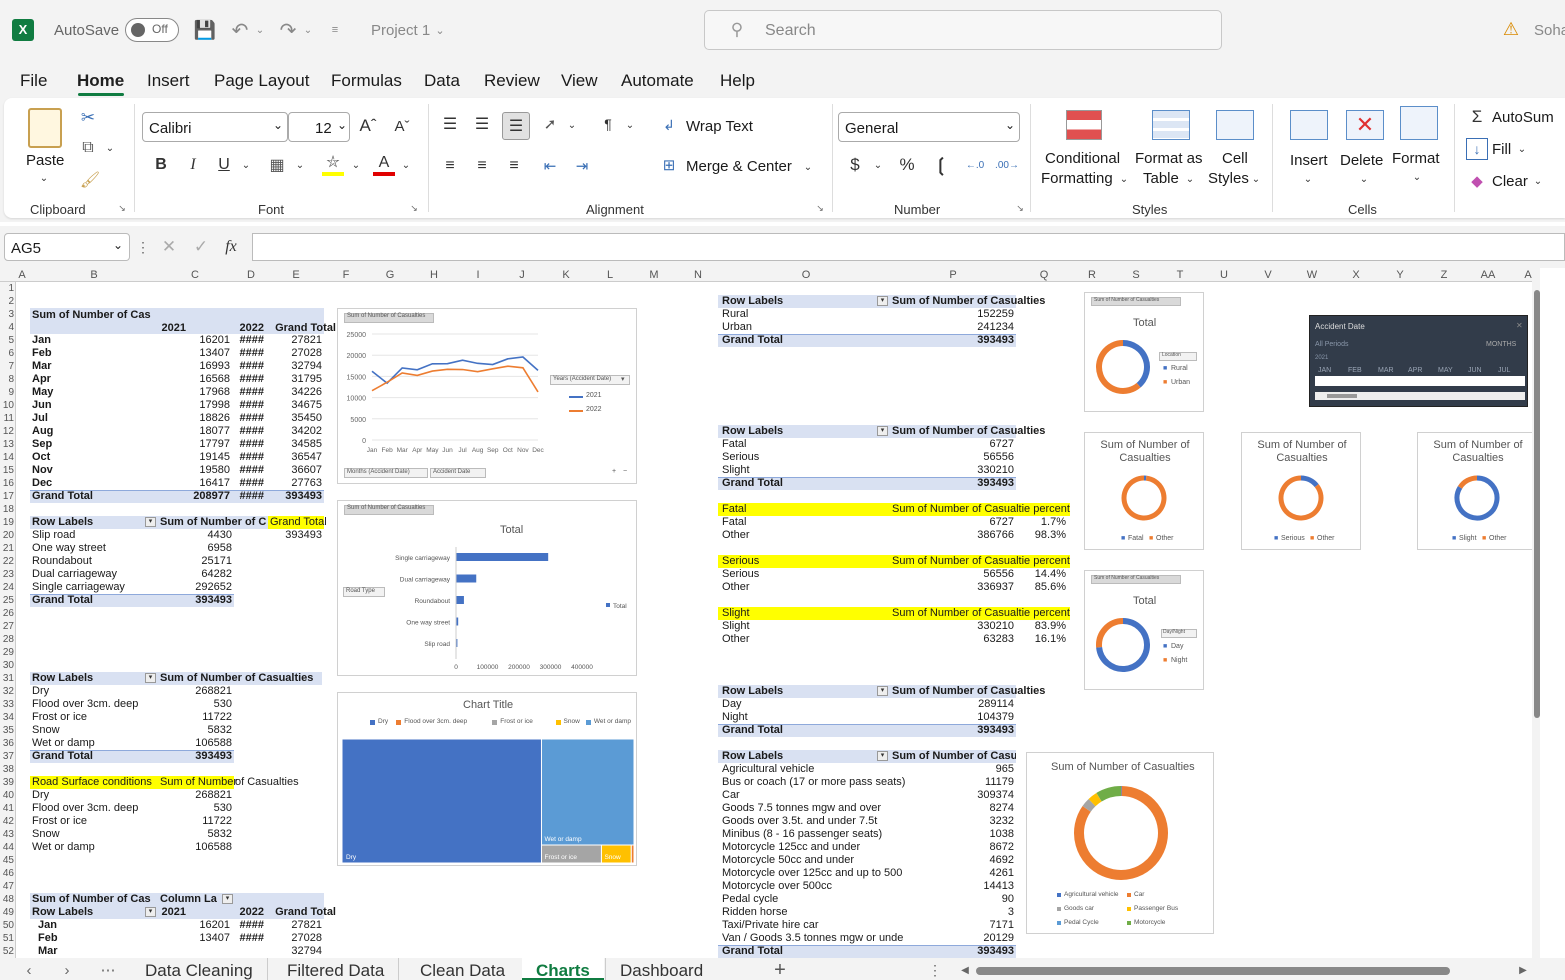 The image size is (1565, 980). What do you see at coordinates (260, 30) in the screenshot?
I see `undo-dropdown-icon: ⌄` at bounding box center [260, 30].